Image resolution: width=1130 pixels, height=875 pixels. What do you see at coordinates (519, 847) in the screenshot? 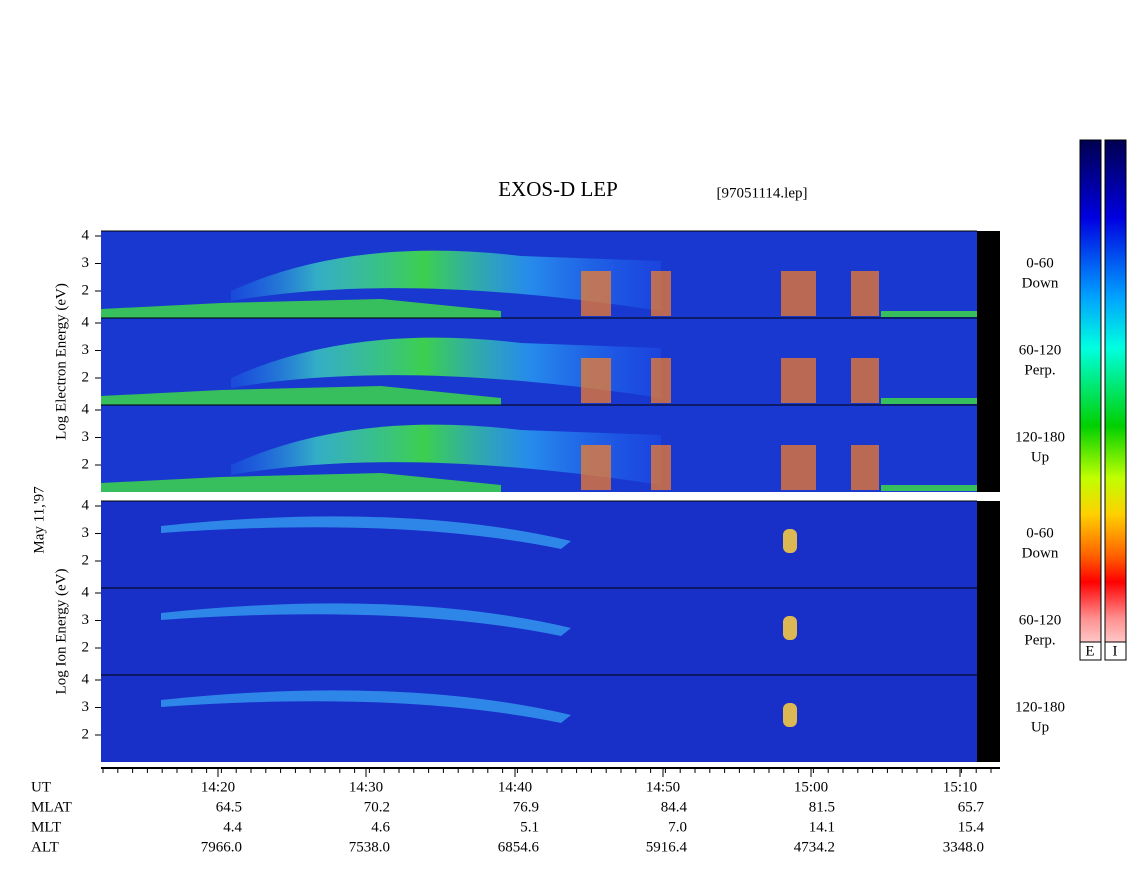
I see `row-value: 6854.6` at bounding box center [519, 847].